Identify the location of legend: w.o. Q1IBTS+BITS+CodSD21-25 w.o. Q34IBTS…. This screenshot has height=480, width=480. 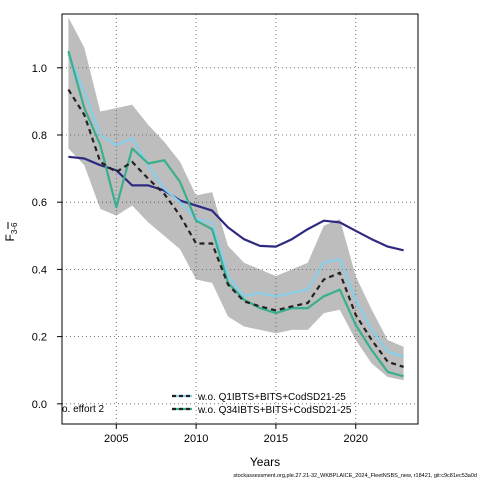
(262, 404).